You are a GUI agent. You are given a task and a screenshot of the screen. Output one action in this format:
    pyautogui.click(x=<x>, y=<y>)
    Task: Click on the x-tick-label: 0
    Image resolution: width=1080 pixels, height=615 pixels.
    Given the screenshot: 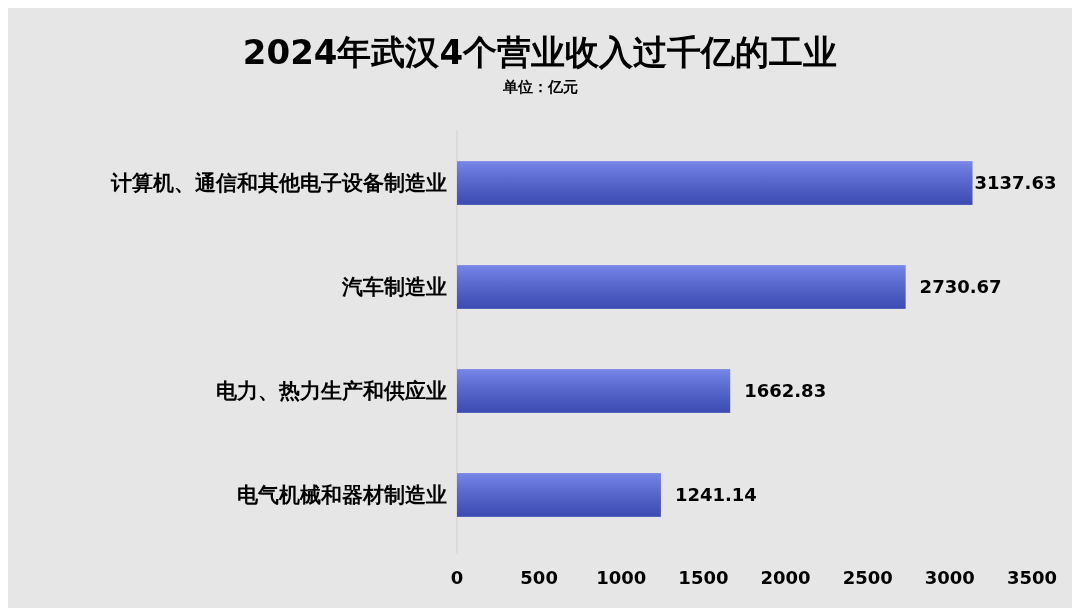 What is the action you would take?
    pyautogui.click(x=457, y=577)
    